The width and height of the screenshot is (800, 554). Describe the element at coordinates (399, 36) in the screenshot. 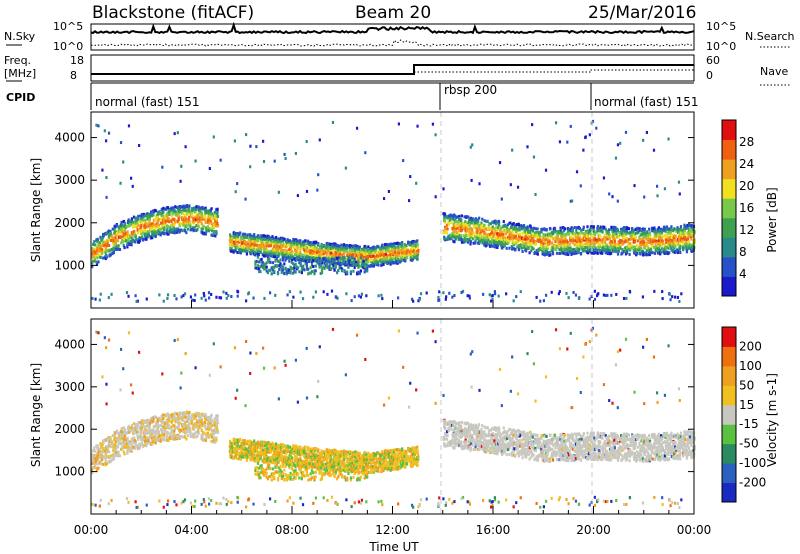

I see `noise-panel: N.Sky 10^5 10^0 10^5 10^0 N.Search` at that location.